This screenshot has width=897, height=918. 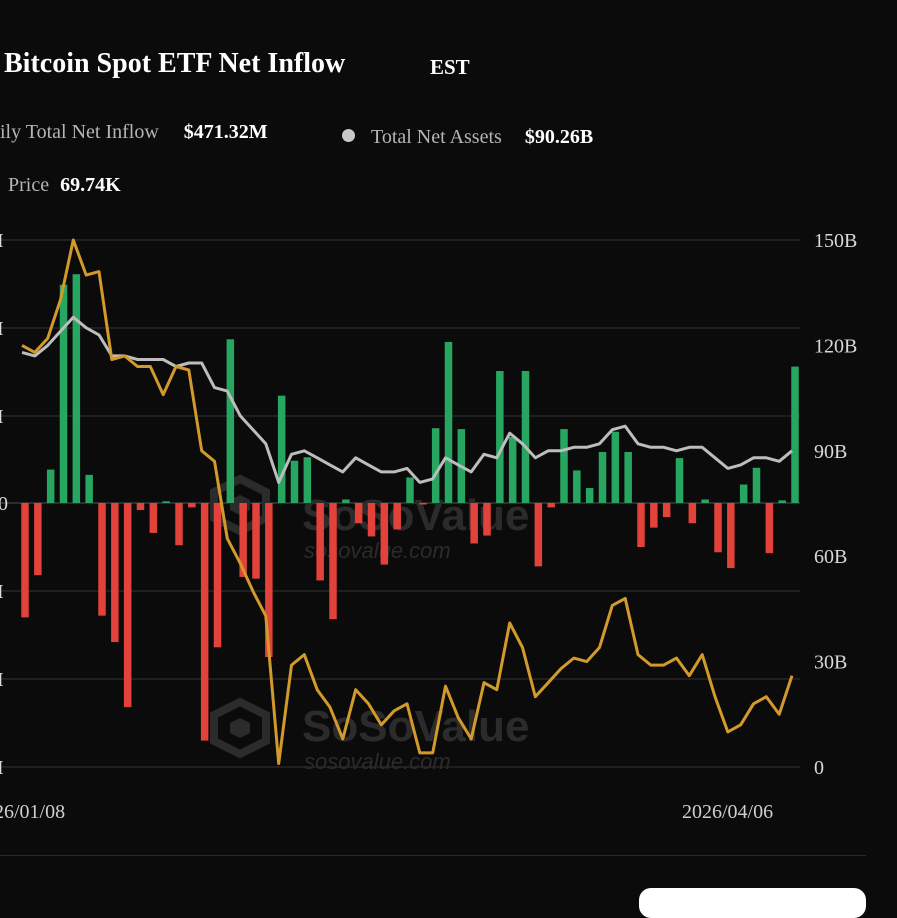 What do you see at coordinates (559, 137) in the screenshot?
I see `legend-net-assets-value: $90.26B` at bounding box center [559, 137].